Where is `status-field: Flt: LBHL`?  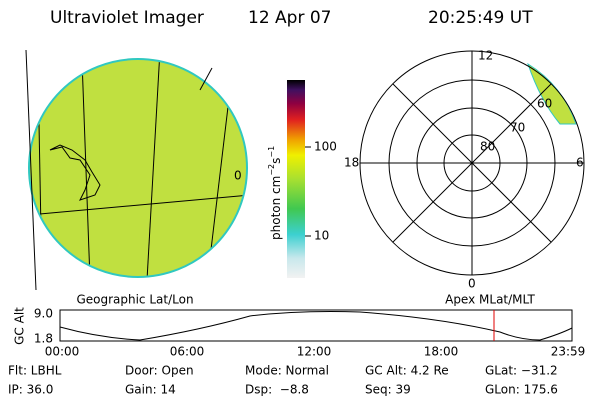 status-field: Flt: LBHL is located at coordinates (35, 371).